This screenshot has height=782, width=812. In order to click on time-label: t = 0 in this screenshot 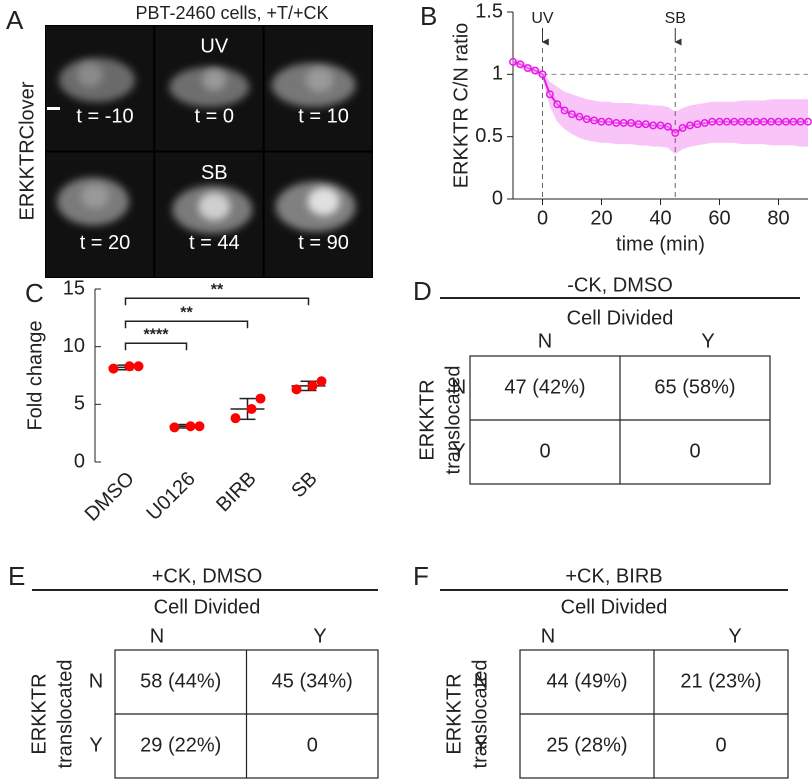, I will do `click(214, 116)`.